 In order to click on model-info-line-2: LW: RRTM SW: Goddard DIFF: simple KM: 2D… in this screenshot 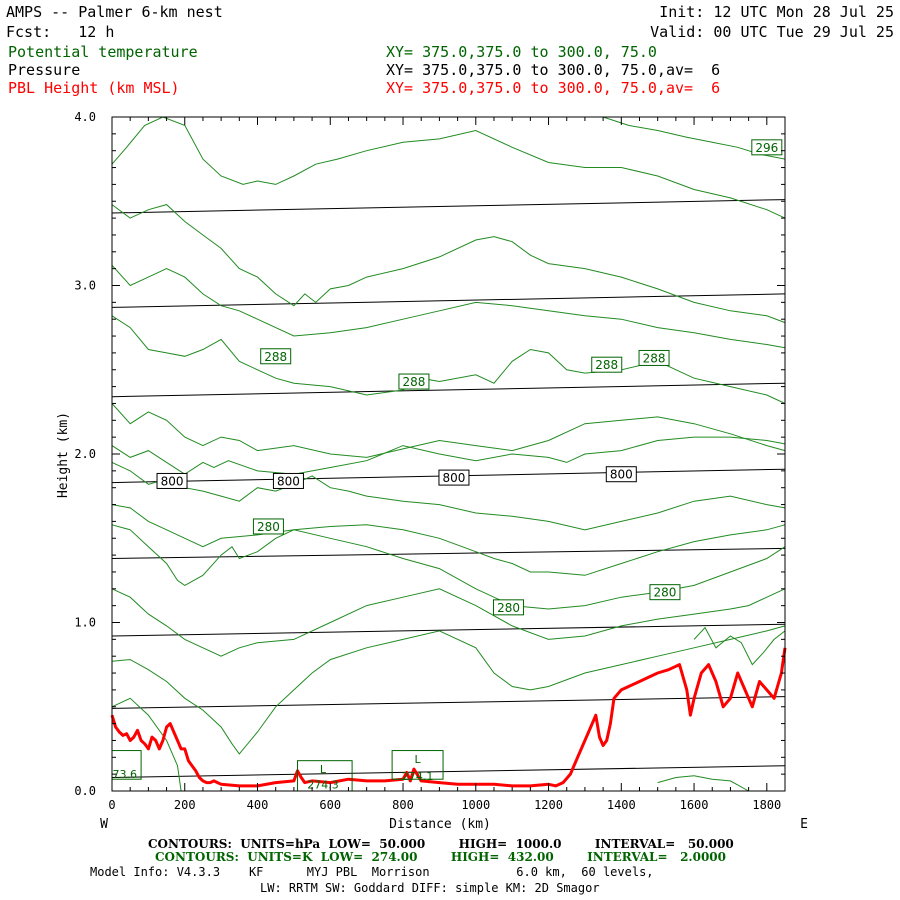, I will do `click(430, 888)`.